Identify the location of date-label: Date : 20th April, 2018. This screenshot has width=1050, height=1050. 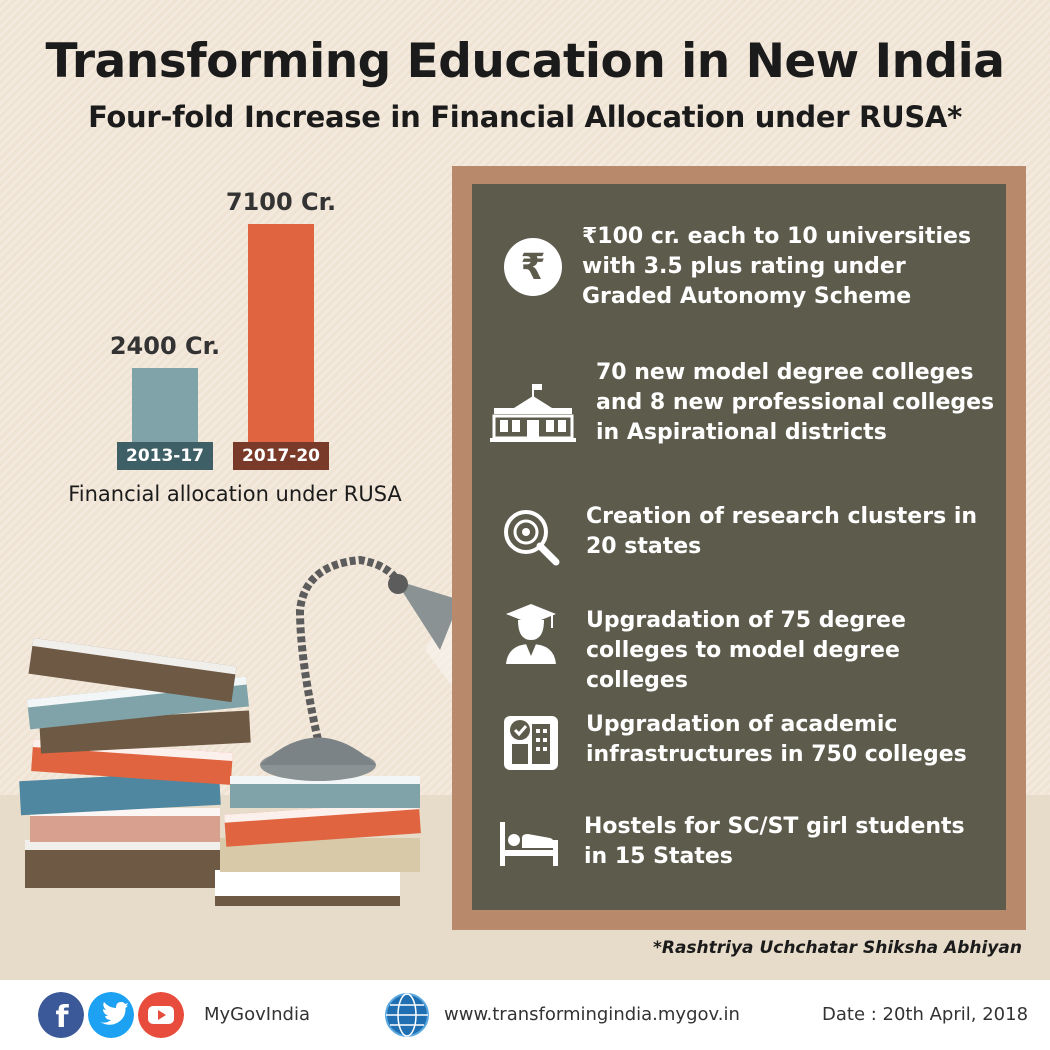
(925, 1014).